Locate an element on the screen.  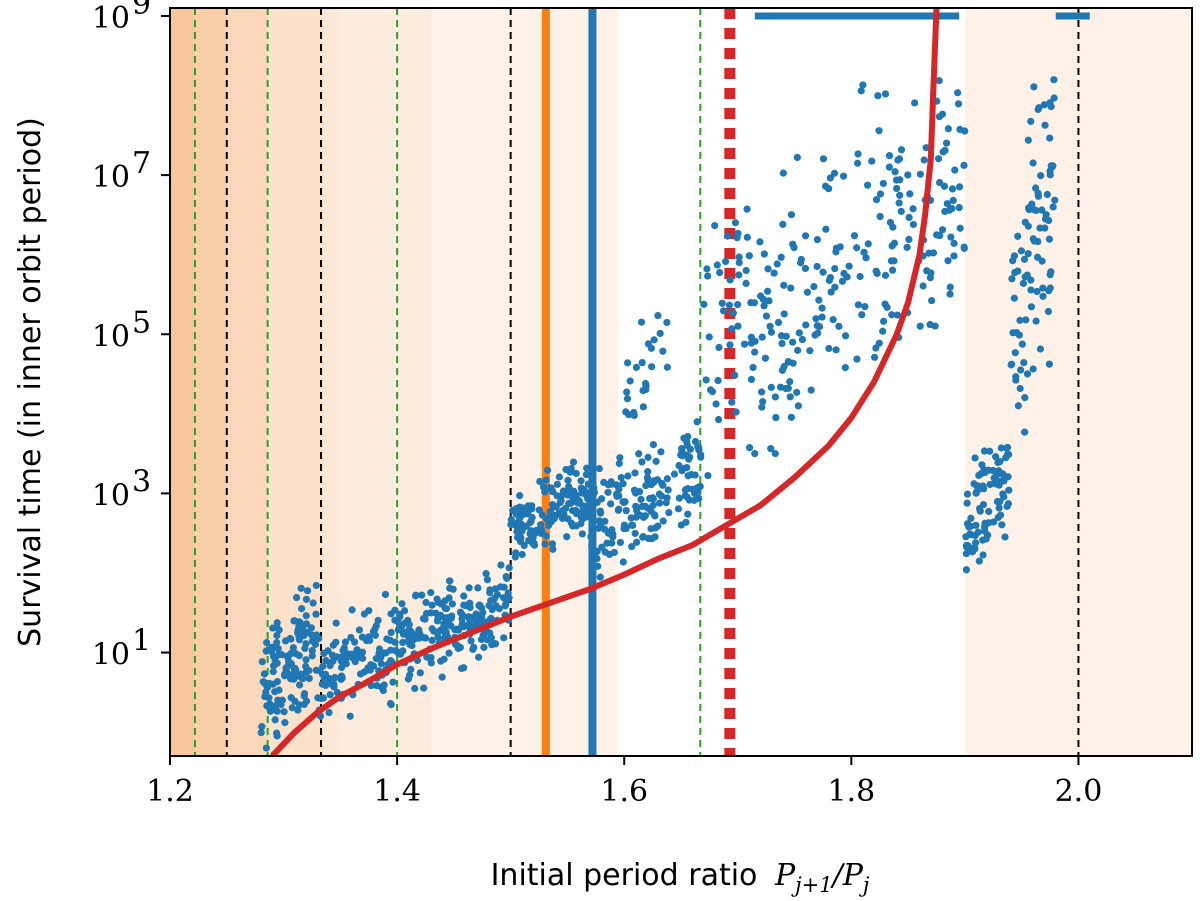
x-tick-label-4: 2.0 is located at coordinates (1079, 791).